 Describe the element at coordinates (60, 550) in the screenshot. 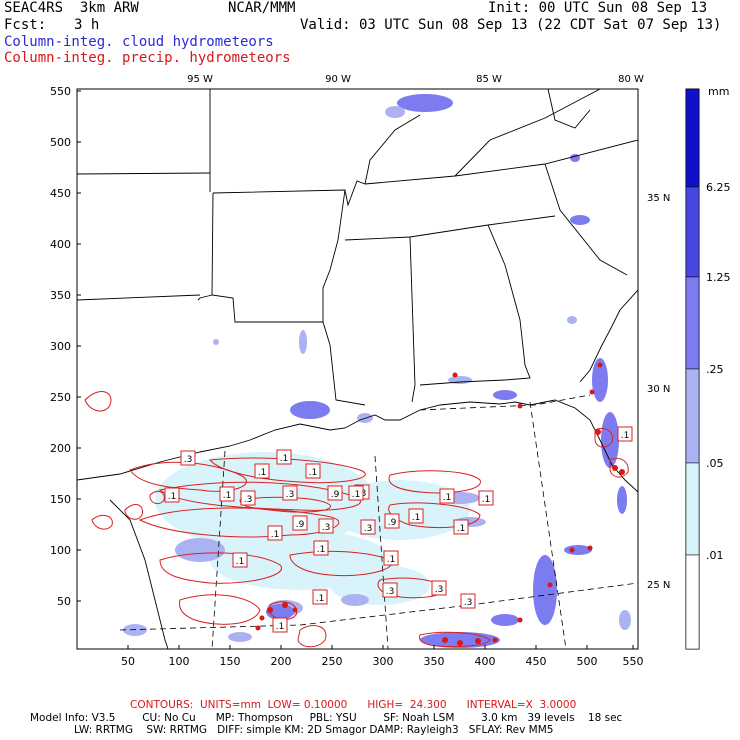

I see `y-tick-label: 100` at that location.